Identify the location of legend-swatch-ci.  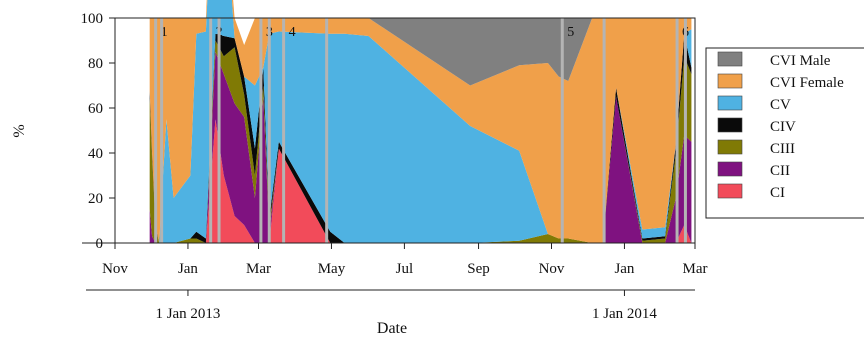
(730, 191).